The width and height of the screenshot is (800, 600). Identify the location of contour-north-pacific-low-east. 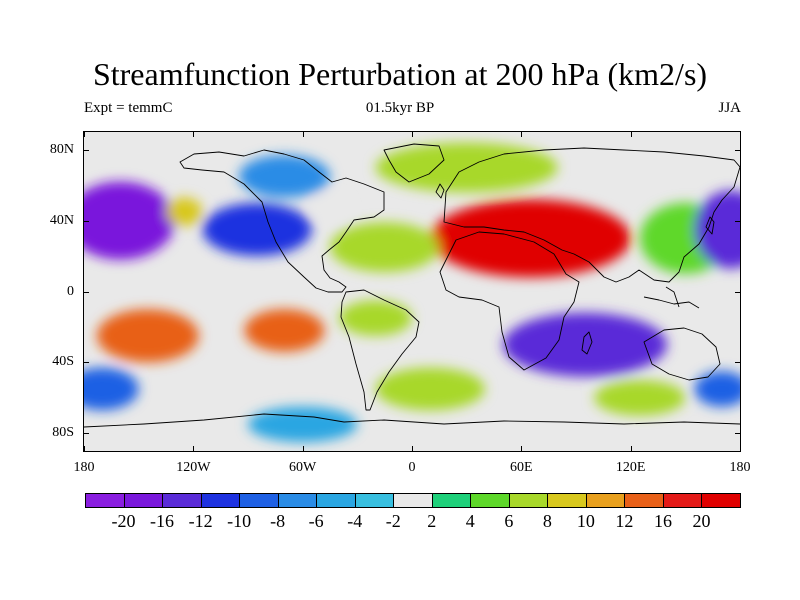
(130, 220).